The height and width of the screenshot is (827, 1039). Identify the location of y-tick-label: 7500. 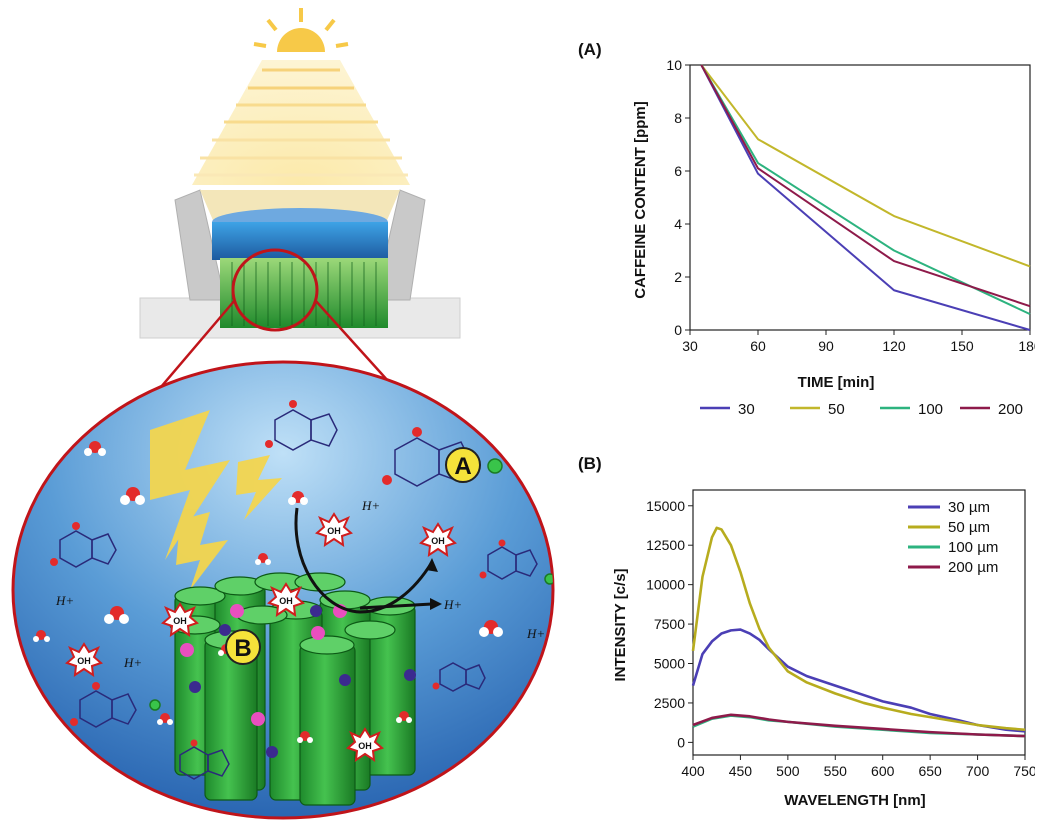
(669, 624).